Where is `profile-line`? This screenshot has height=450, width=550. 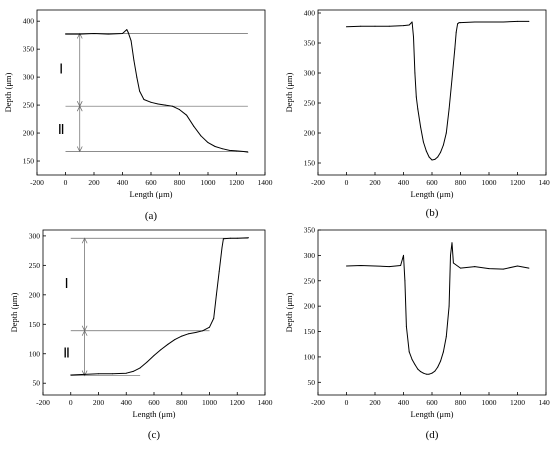
profile-line is located at coordinates (437, 90).